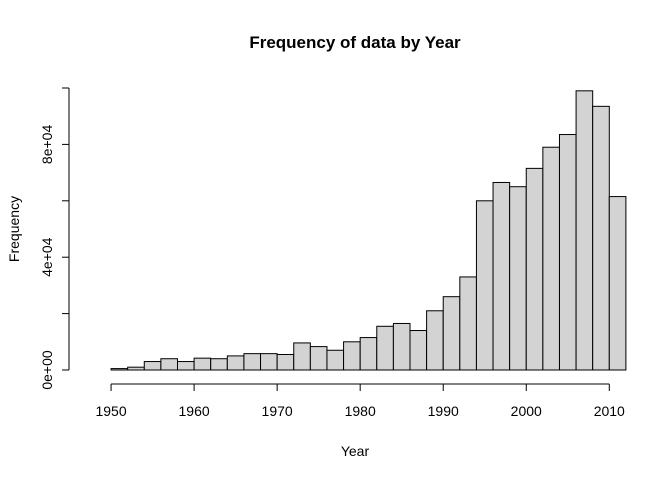 Image resolution: width=672 pixels, height=480 pixels. I want to click on bar-1986, so click(418, 350).